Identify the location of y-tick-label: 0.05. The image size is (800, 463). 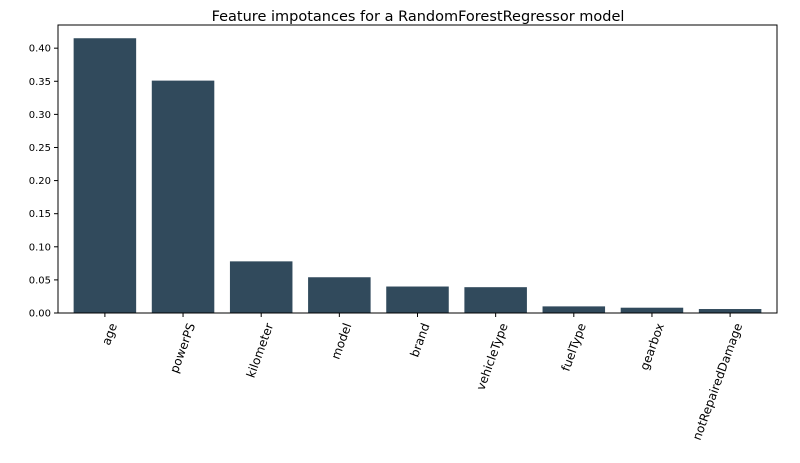
(40, 280).